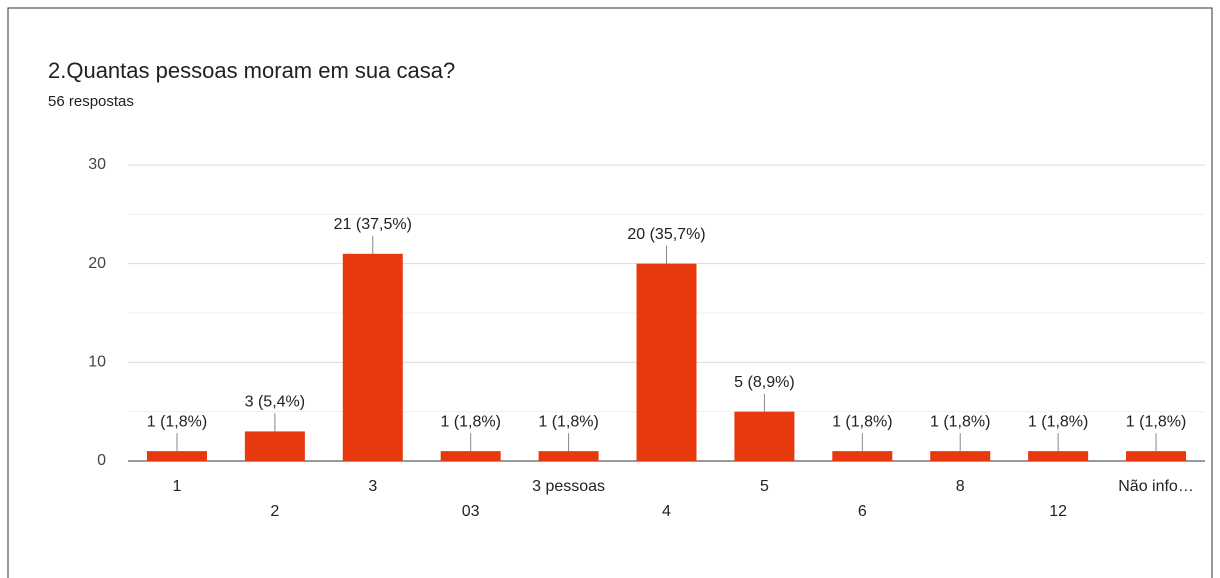 This screenshot has height=578, width=1220. Describe the element at coordinates (251, 70) in the screenshot. I see `chart-title: 2.Quantas pessoas moram em sua casa?` at that location.